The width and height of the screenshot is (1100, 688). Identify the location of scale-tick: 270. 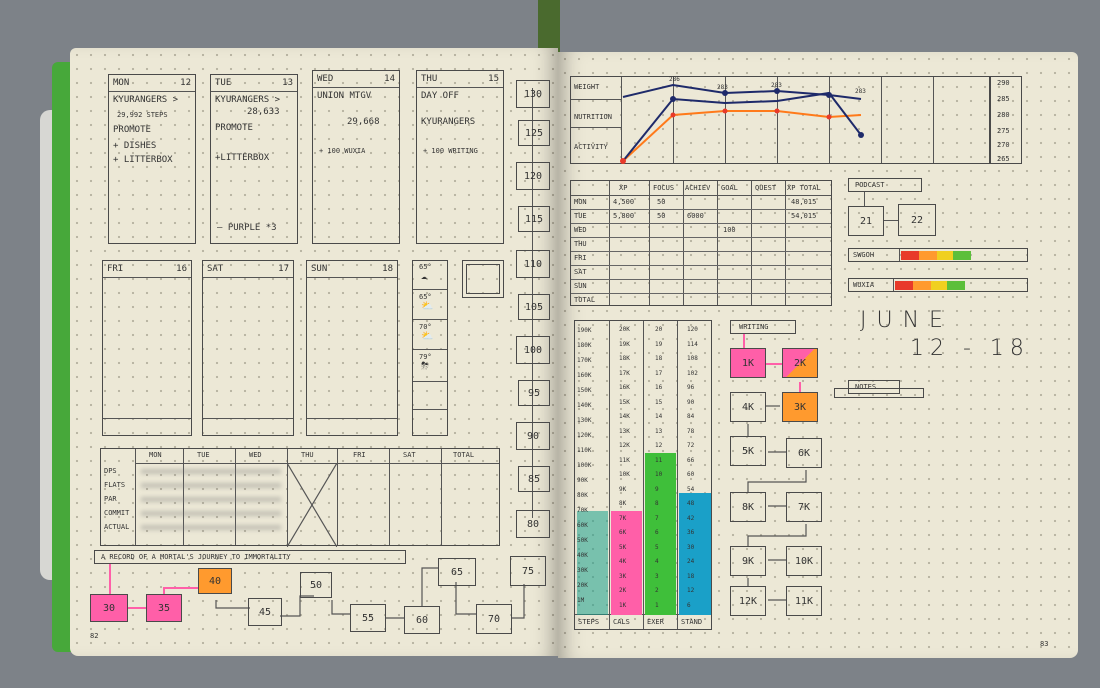
(1003, 145).